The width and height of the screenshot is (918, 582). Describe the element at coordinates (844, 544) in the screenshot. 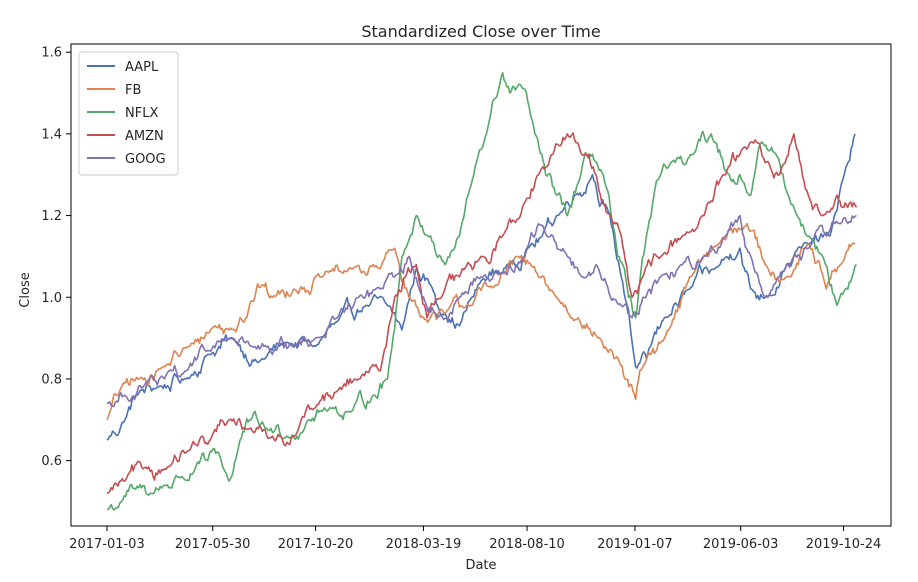

I see `x-tick-label: 2019-10-24` at that location.